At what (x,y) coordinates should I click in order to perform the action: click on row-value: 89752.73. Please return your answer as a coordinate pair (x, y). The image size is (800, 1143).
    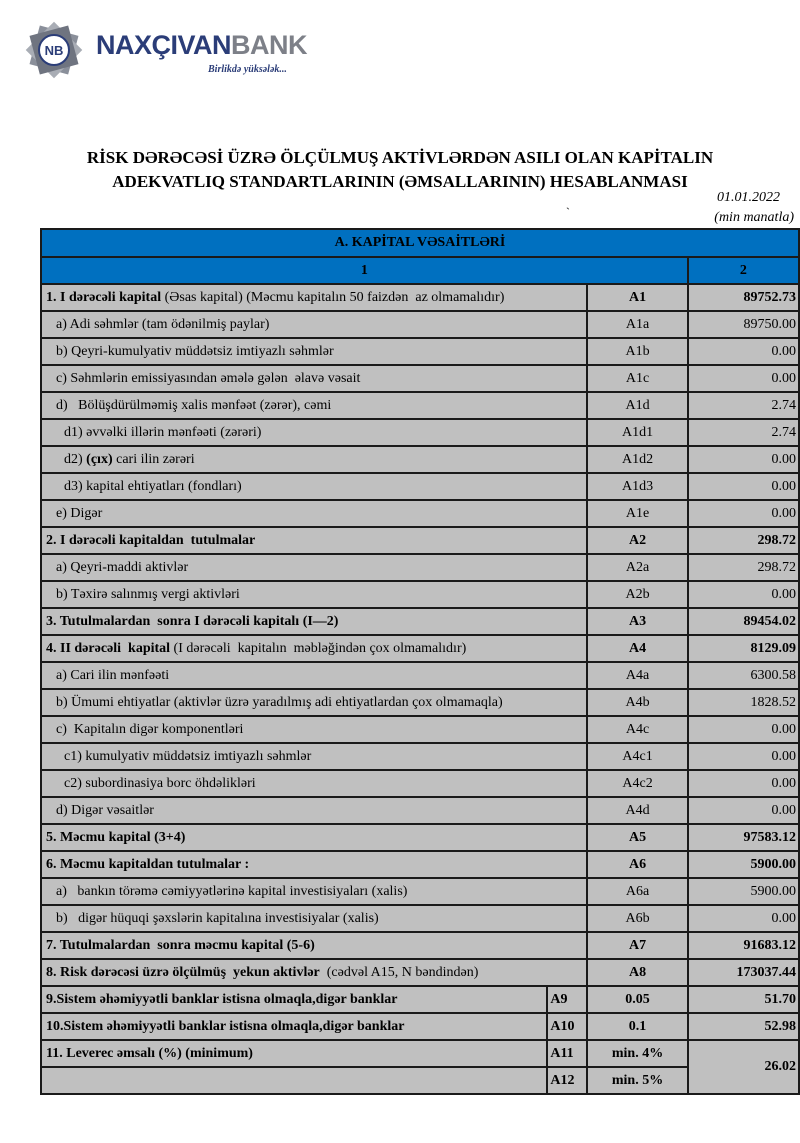
    Looking at the image, I should click on (743, 297).